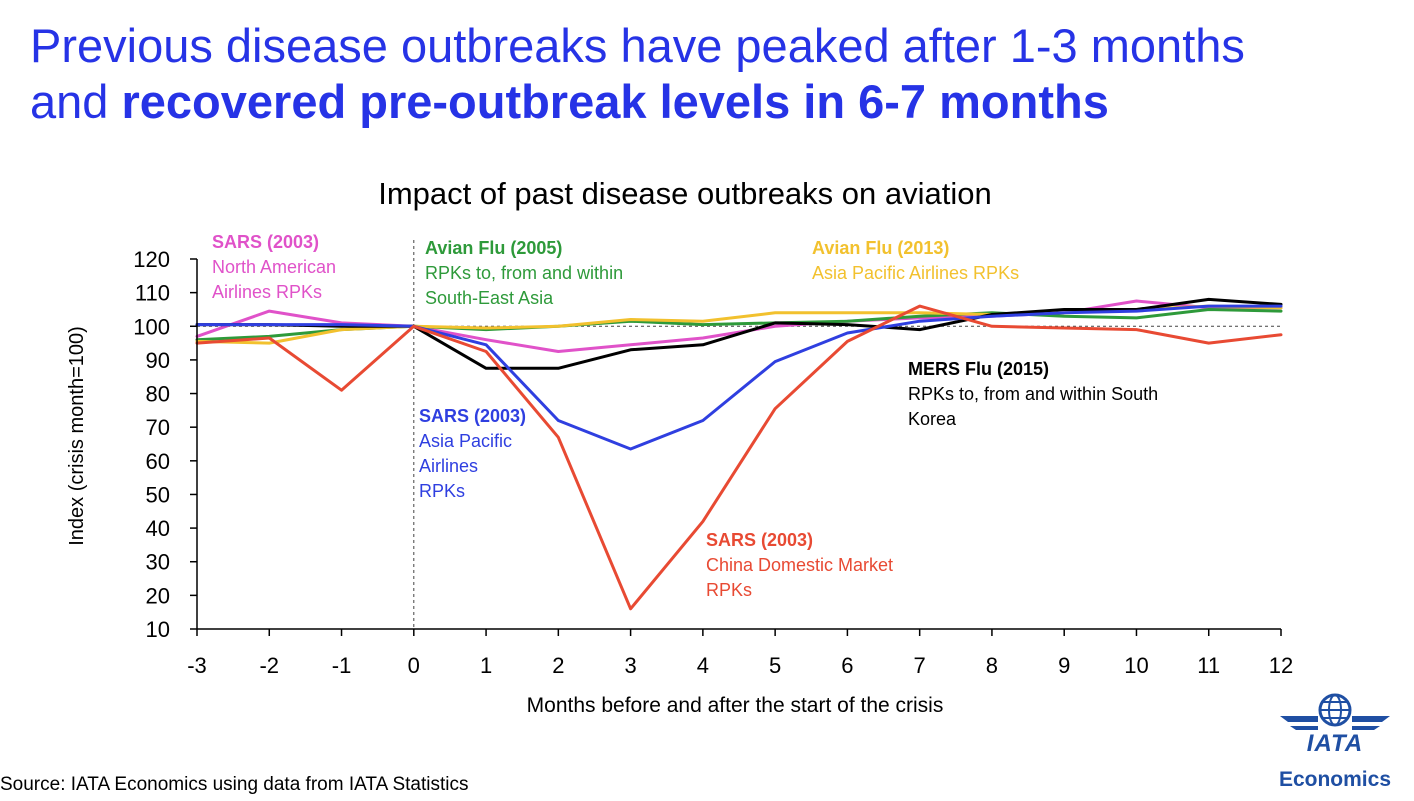 The image size is (1414, 801). What do you see at coordinates (558, 665) in the screenshot?
I see `x-tick-label: 2` at bounding box center [558, 665].